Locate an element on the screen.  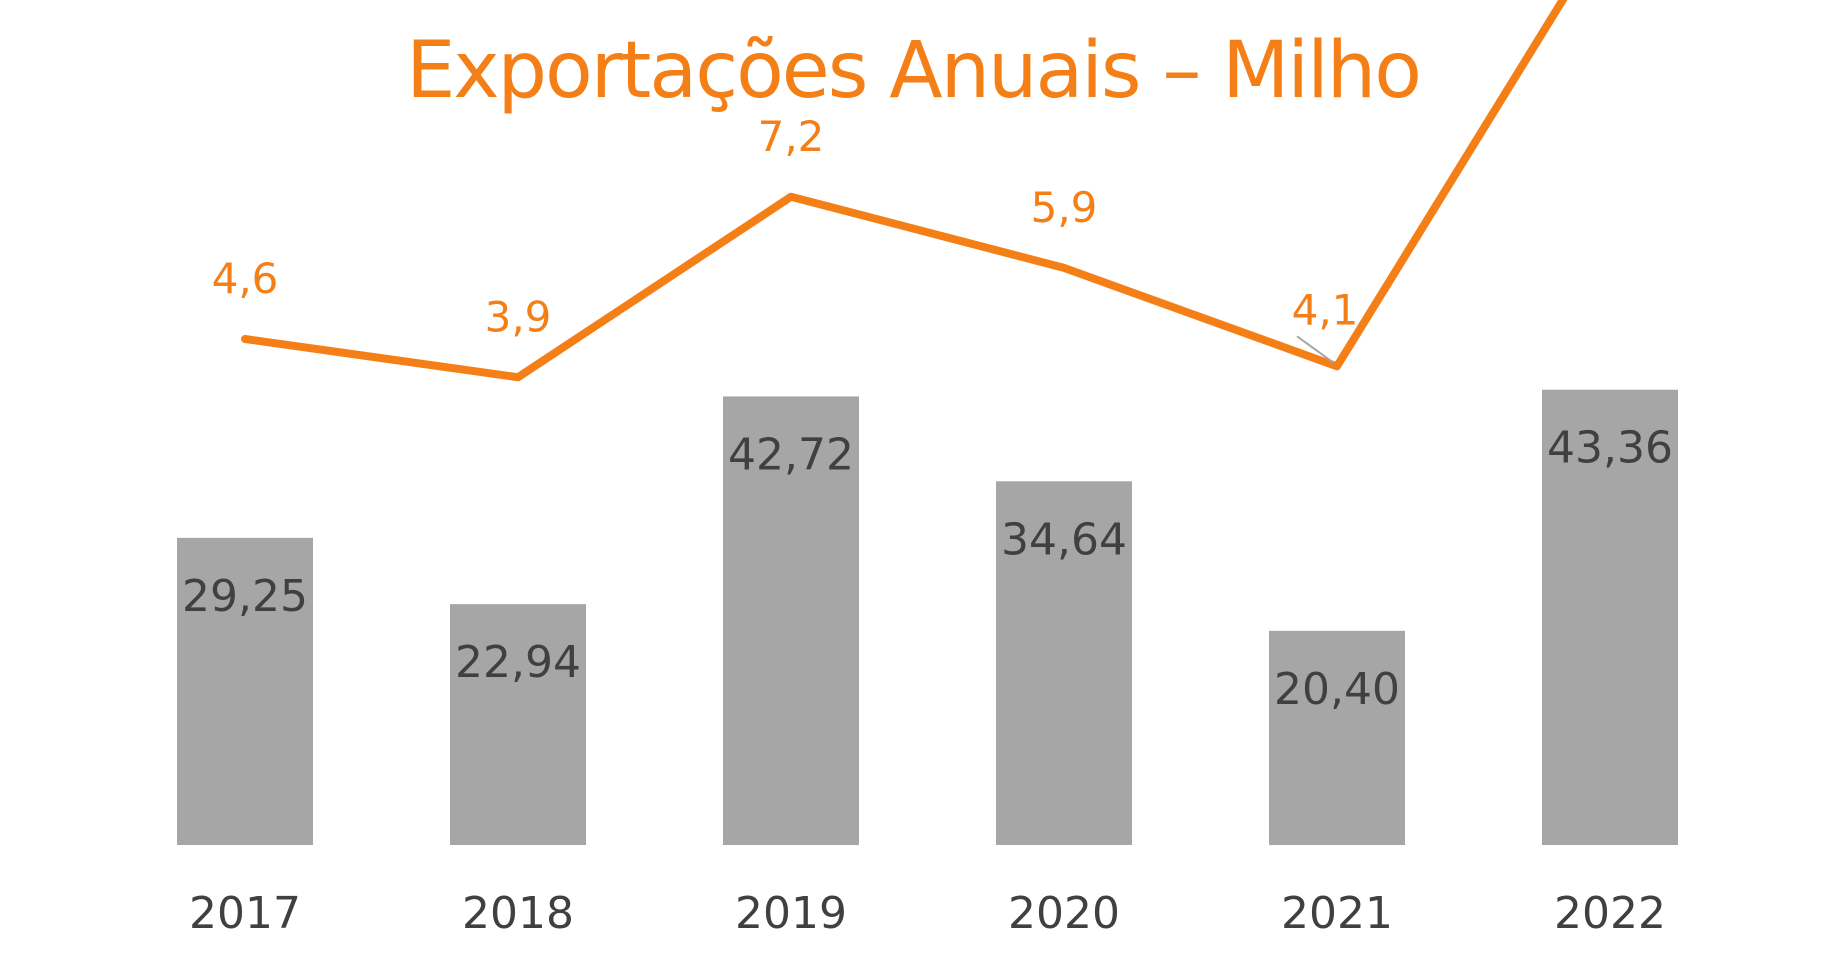
bar-label-2020: 34,64 is located at coordinates (1064, 539).